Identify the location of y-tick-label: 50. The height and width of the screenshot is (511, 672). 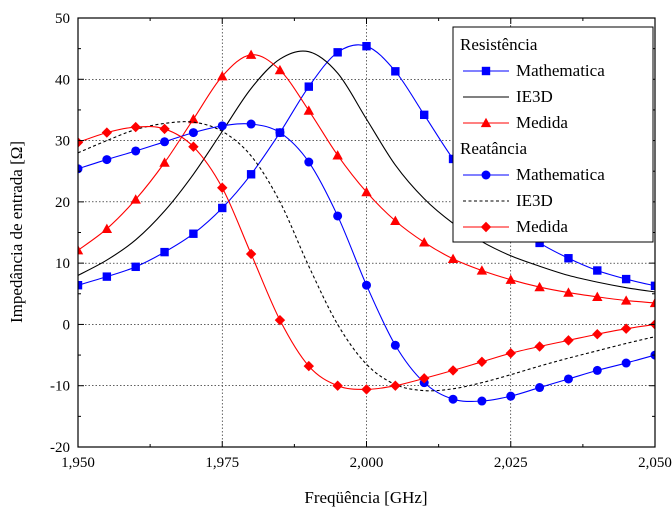
(62, 19).